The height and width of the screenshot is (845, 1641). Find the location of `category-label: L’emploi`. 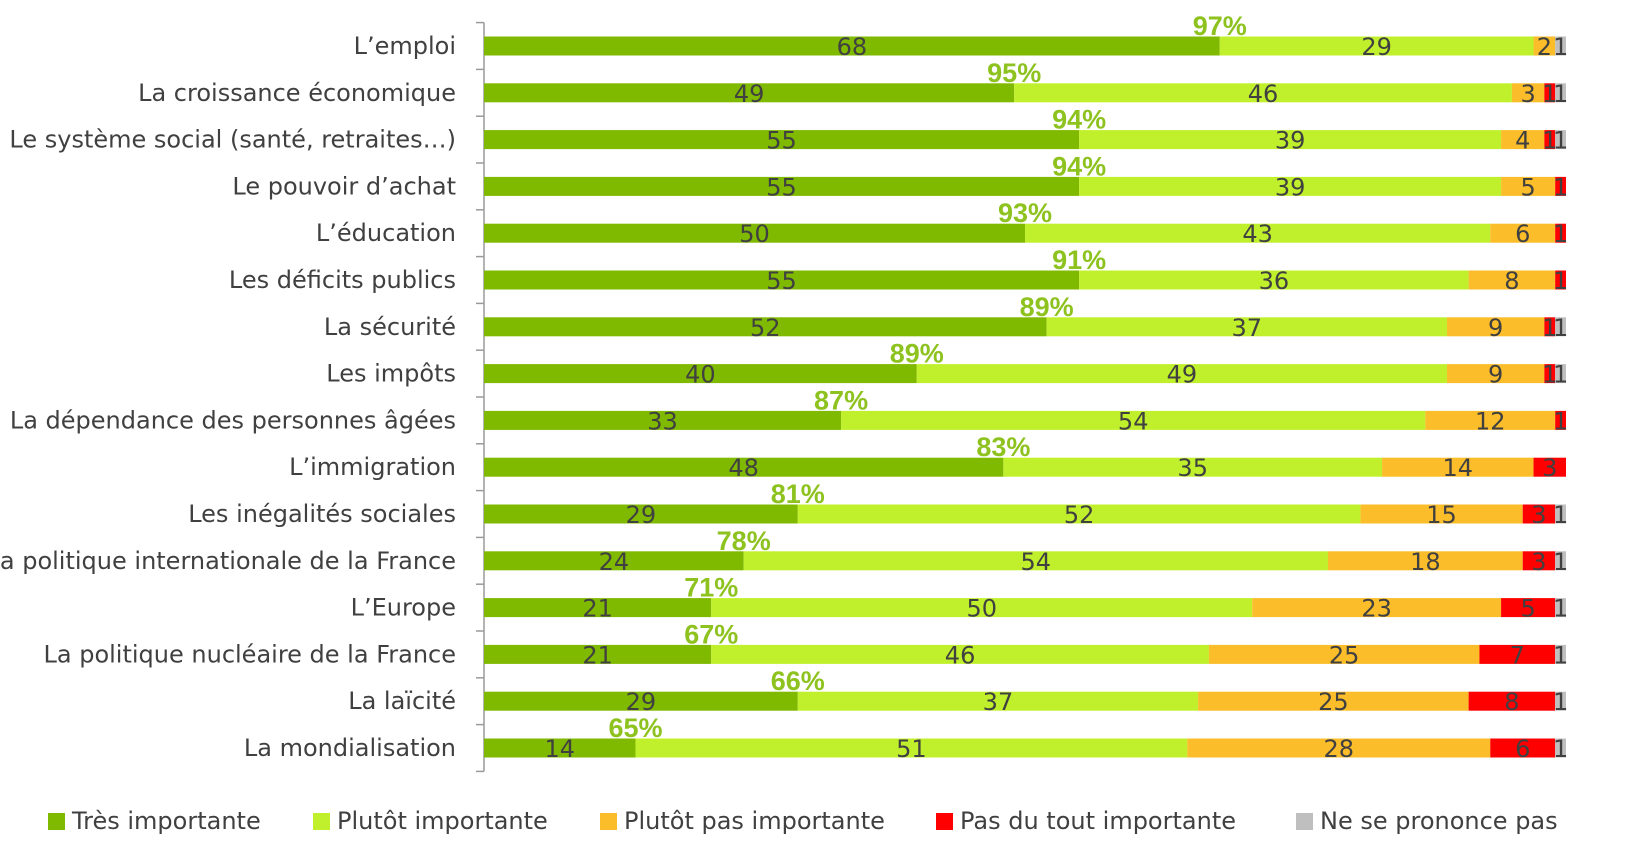

category-label: L’emploi is located at coordinates (405, 46).